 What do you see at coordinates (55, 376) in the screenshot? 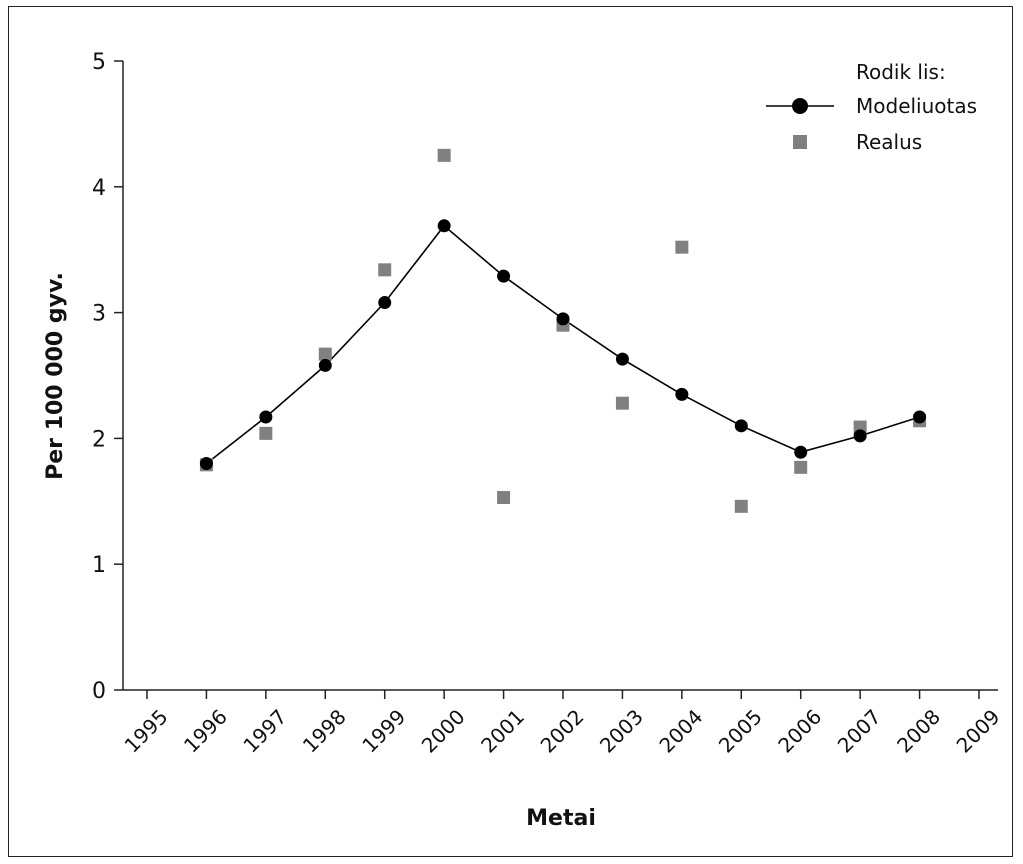
I see `y-axis-title: Per 100 000 gyv.` at bounding box center [55, 376].